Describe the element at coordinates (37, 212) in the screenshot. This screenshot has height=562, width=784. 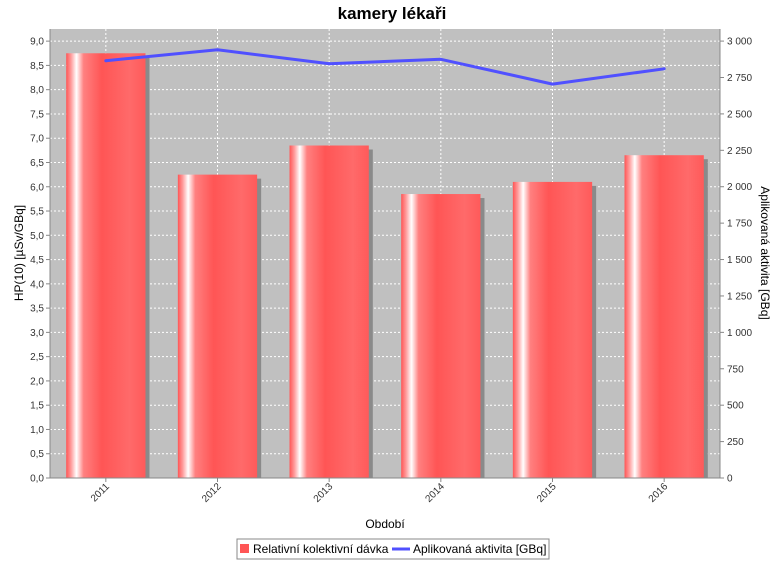
I see `y-tick-label: 5,5` at that location.